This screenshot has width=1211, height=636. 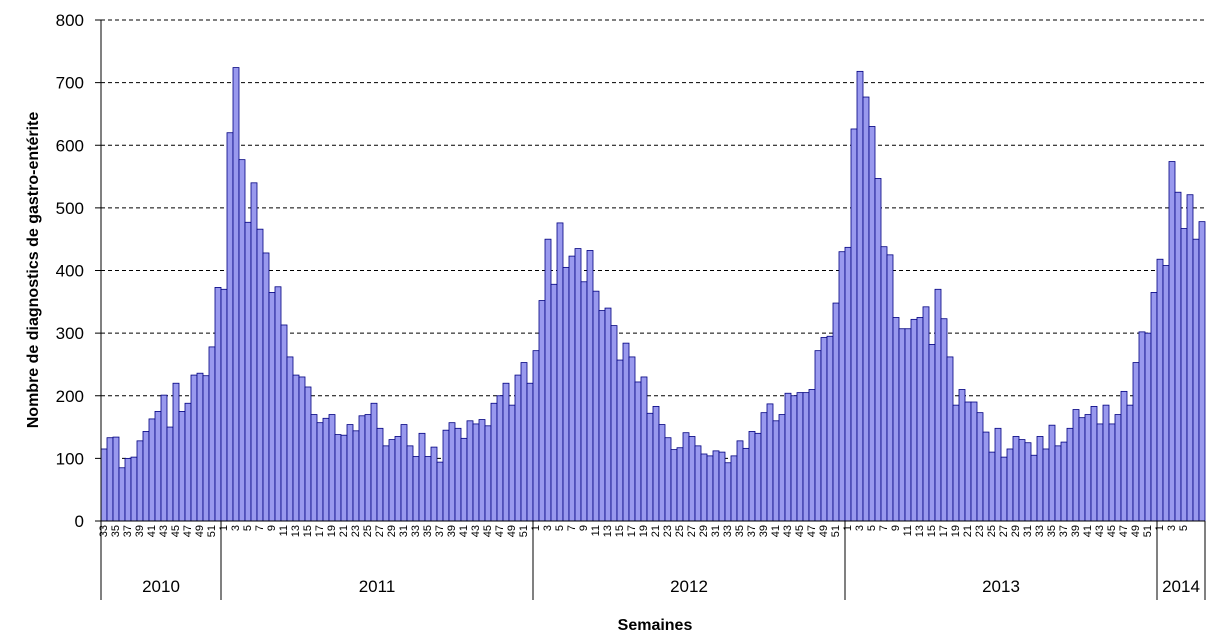 I want to click on x-week-label: 51, so click(x=836, y=531).